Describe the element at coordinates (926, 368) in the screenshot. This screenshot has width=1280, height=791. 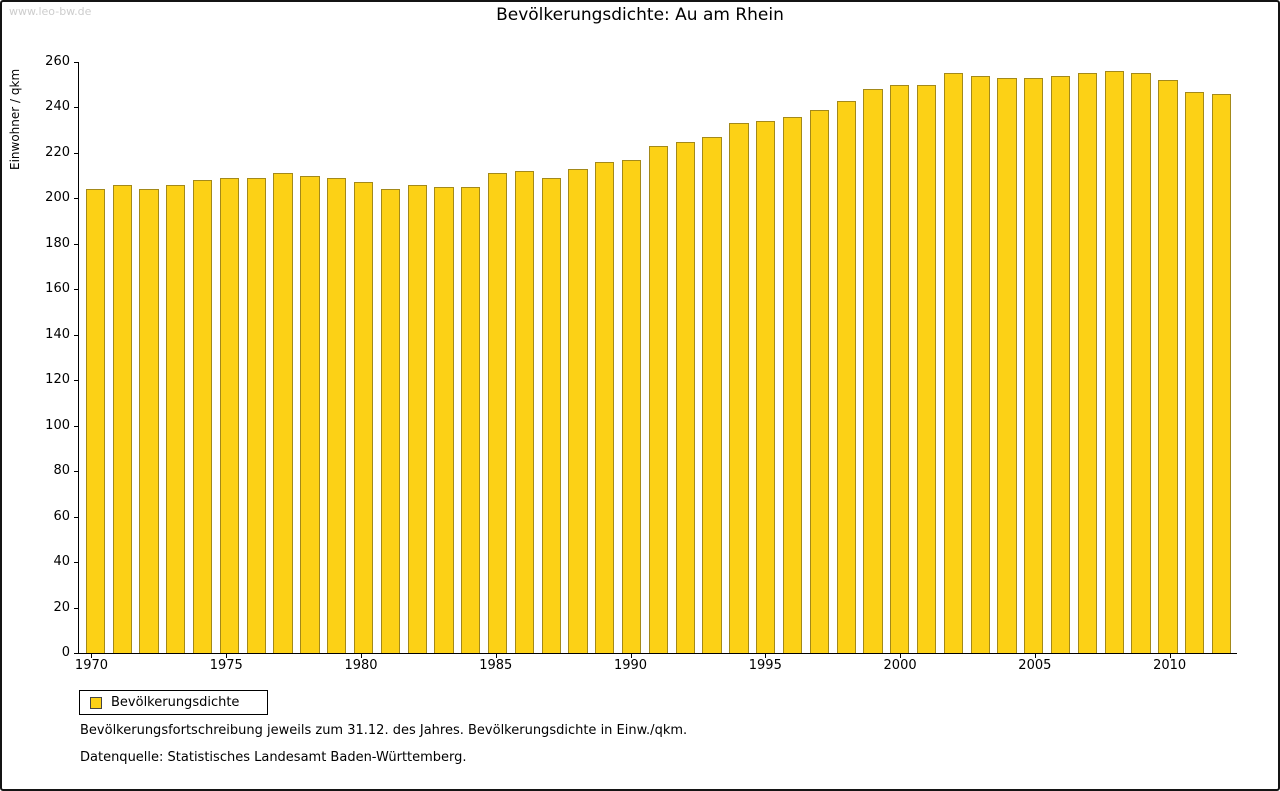
I see `bar-2001` at that location.